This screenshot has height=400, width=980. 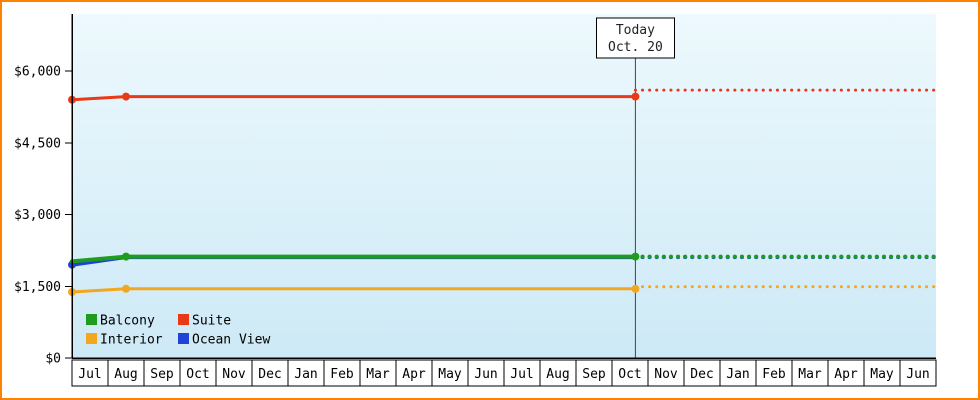 I want to click on today-label-box, so click(x=635, y=38).